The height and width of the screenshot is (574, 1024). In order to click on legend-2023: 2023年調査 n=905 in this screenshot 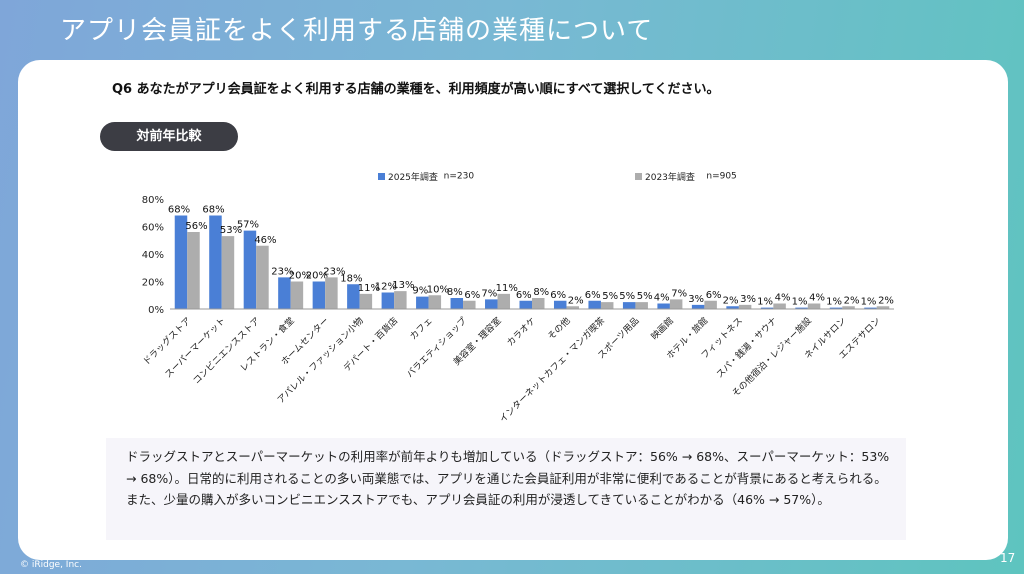, I will do `click(686, 176)`.